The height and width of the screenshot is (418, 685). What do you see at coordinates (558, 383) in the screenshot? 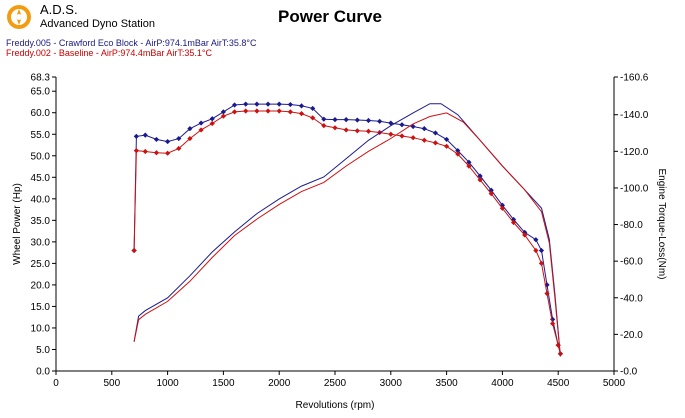
I see `x-tick-label: 4500` at bounding box center [558, 383].